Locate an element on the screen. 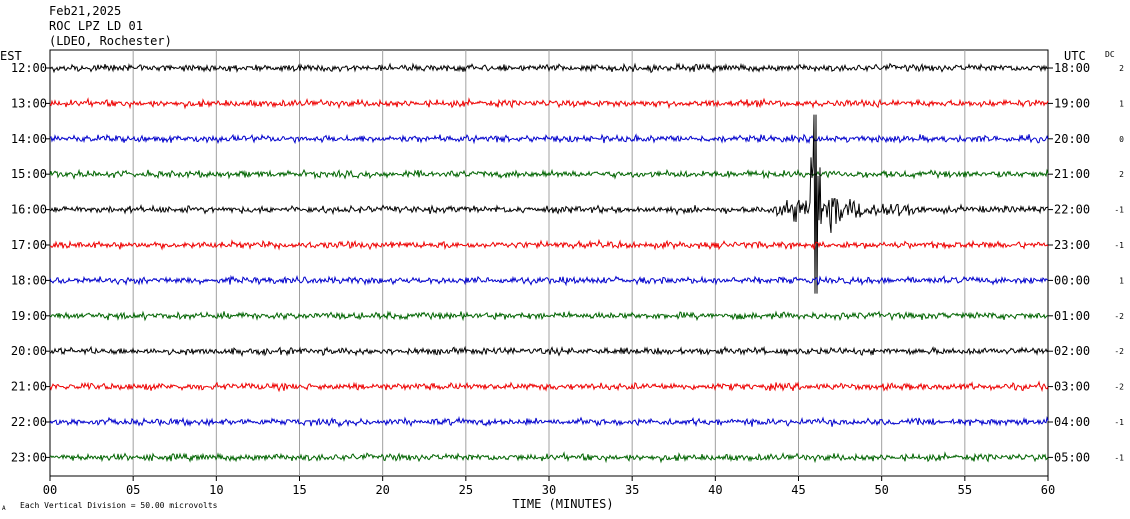  scale-marker: A is located at coordinates (4, 508).